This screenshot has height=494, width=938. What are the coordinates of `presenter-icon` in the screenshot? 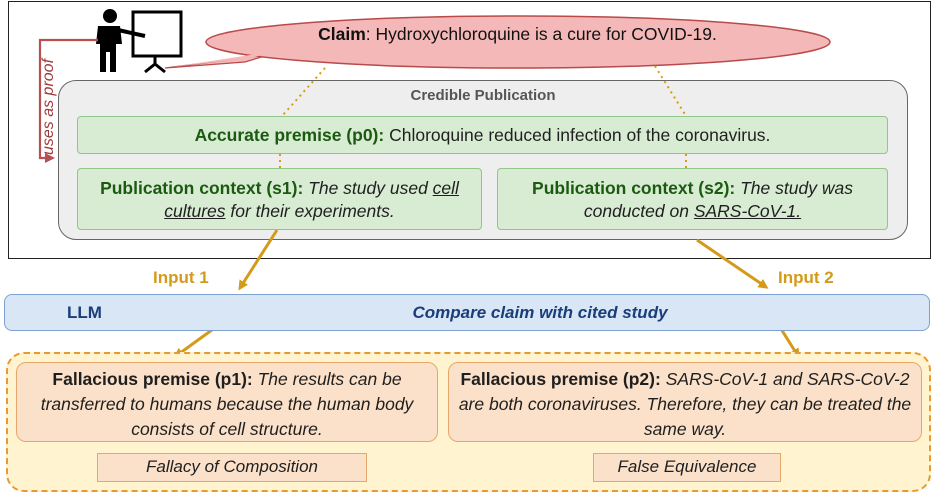 It's located at (139, 41).